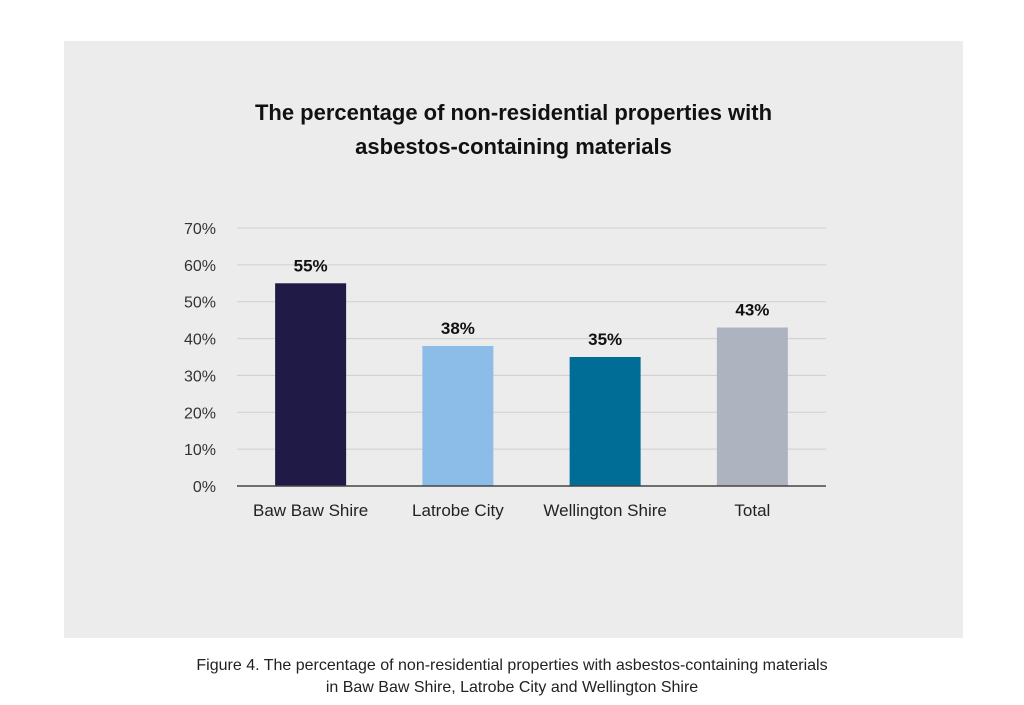 This screenshot has height=705, width=1024. I want to click on bar-latrobe-city, so click(458, 415).